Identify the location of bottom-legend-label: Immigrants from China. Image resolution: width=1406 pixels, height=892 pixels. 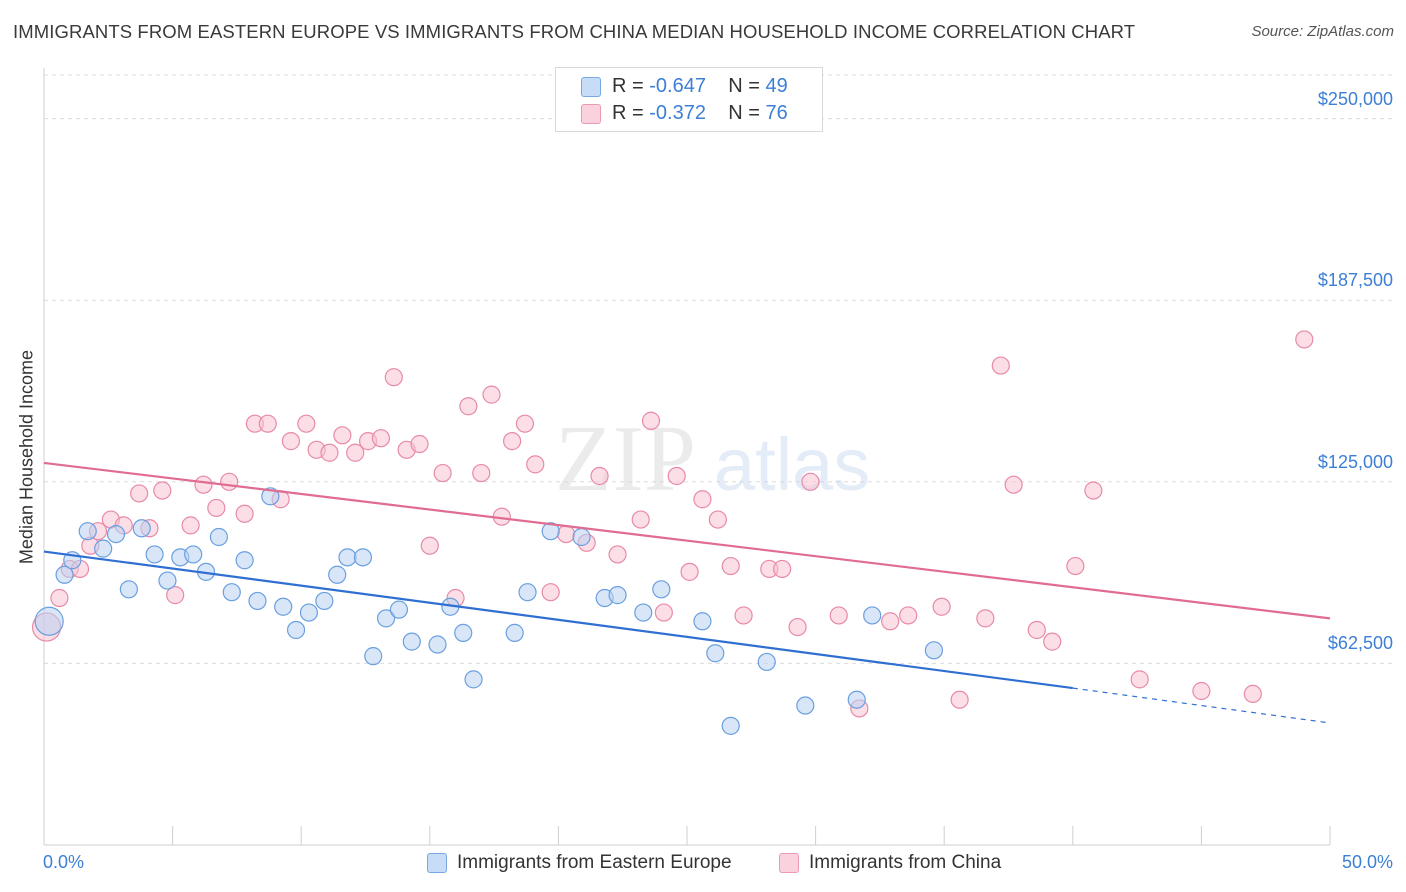
(905, 862).